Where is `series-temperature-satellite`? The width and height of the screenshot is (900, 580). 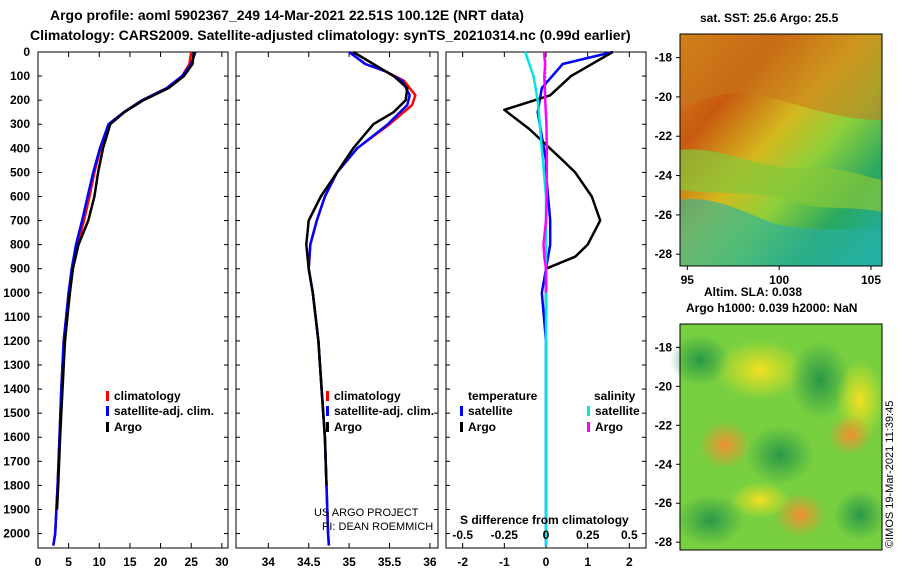 series-temperature-satellite is located at coordinates (574, 298).